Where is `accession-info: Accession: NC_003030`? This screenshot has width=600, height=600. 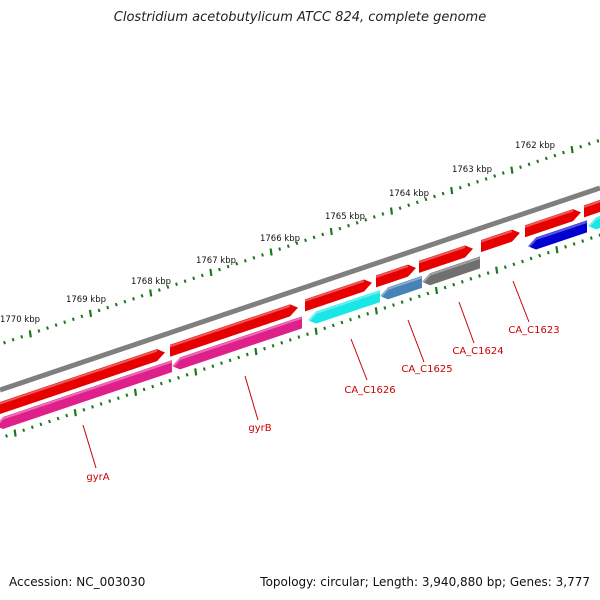 accession-info: Accession: NC_003030 is located at coordinates (77, 582).